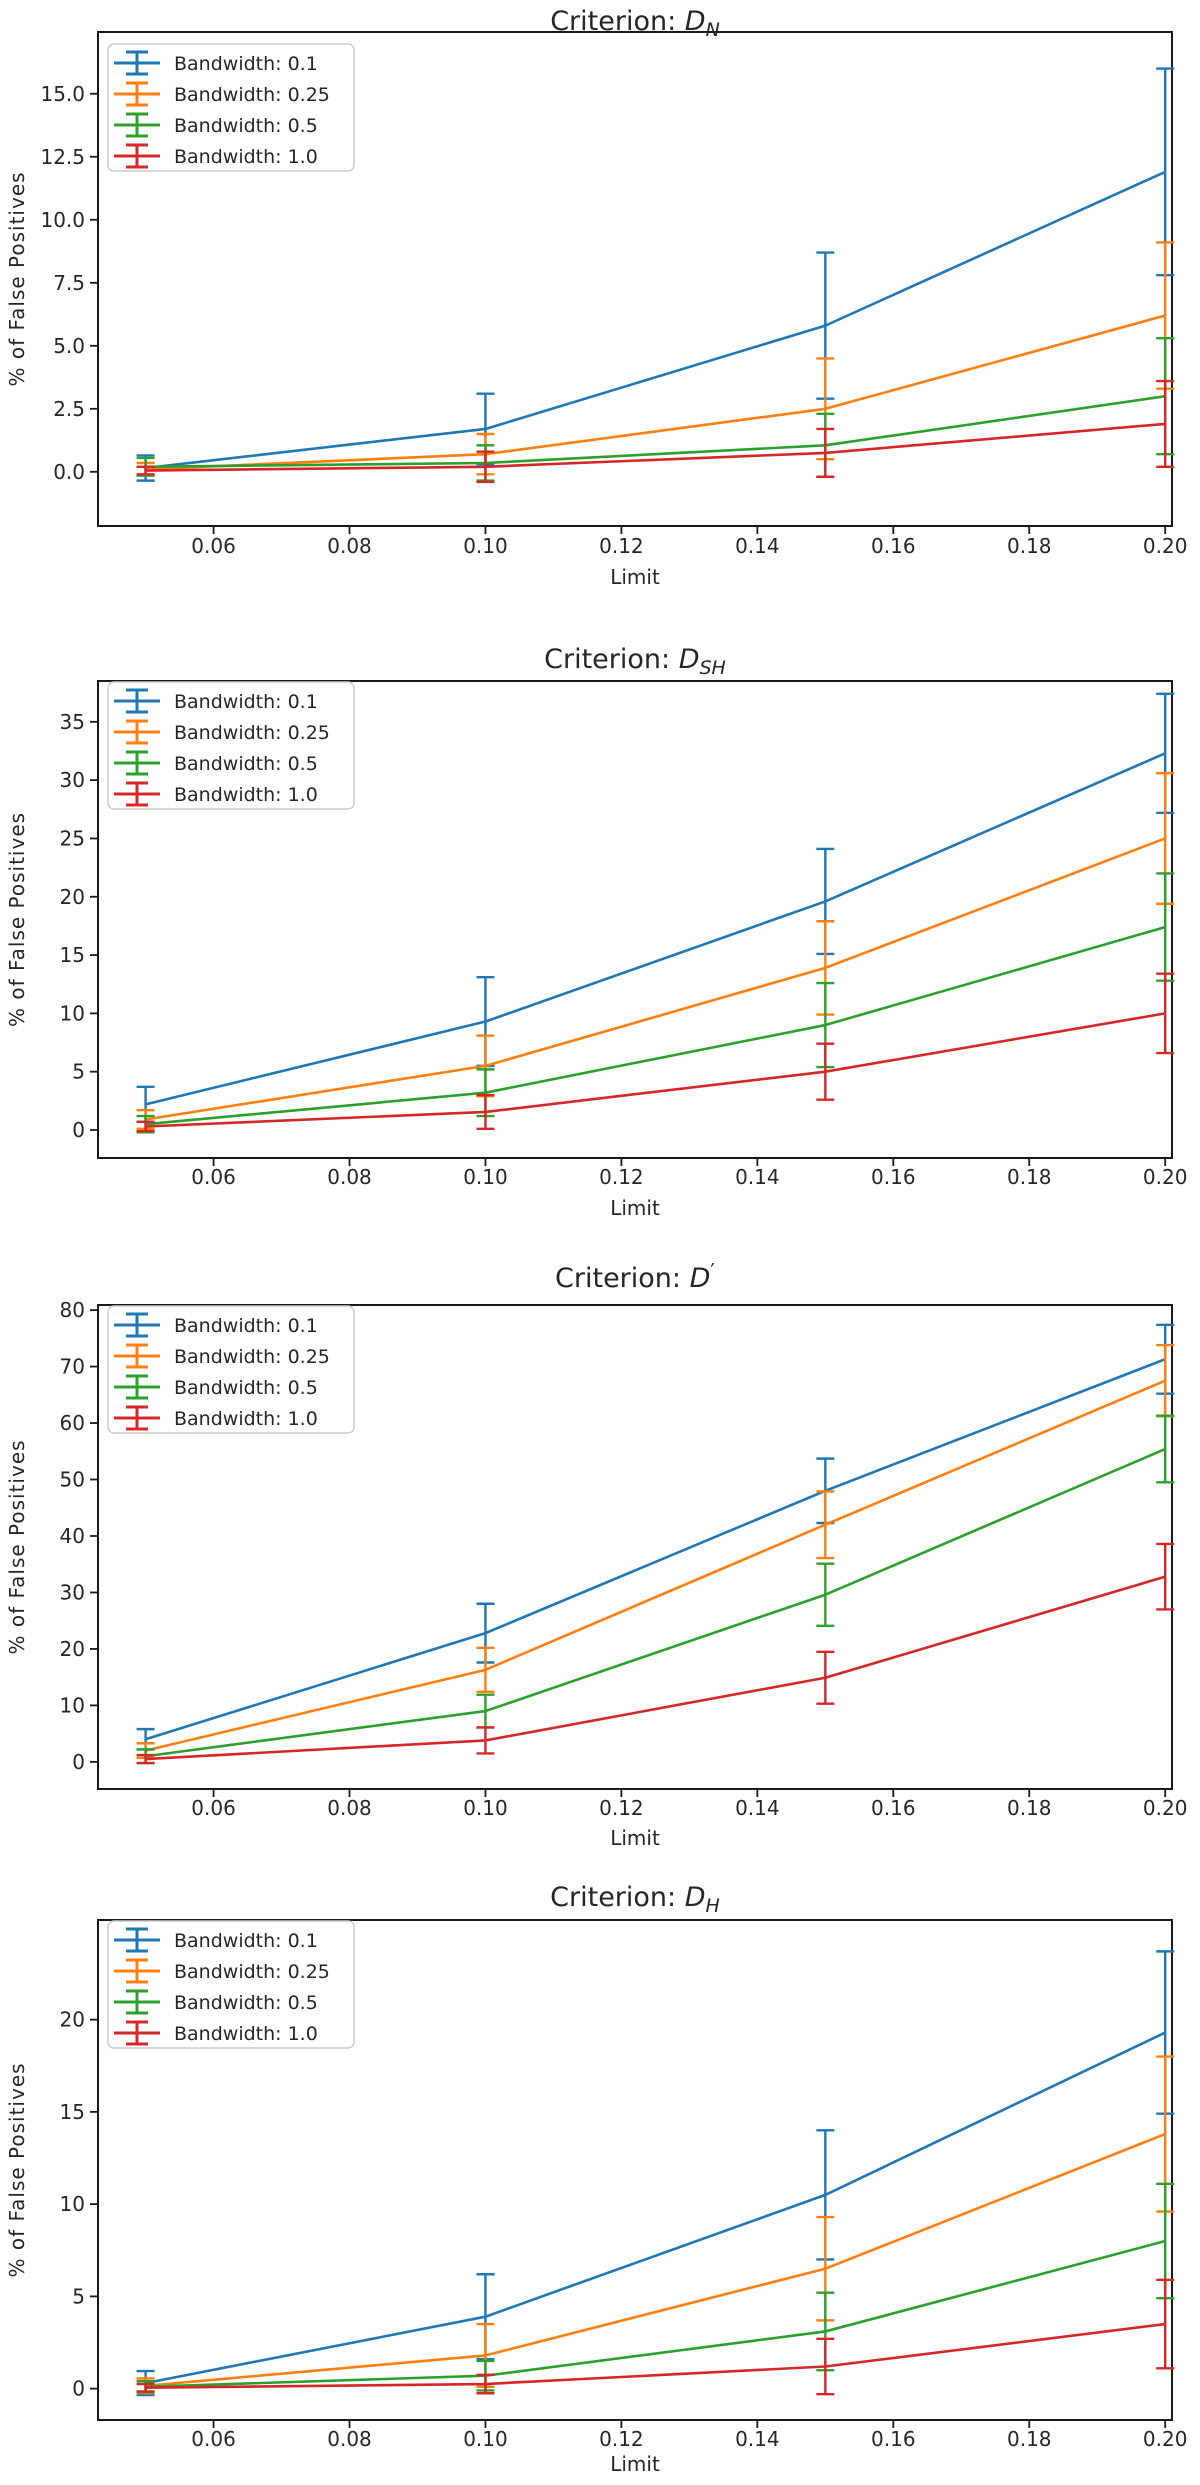 Image resolution: width=1200 pixels, height=2485 pixels. What do you see at coordinates (62, 220) in the screenshot?
I see `y-tick-label: 10.0` at bounding box center [62, 220].